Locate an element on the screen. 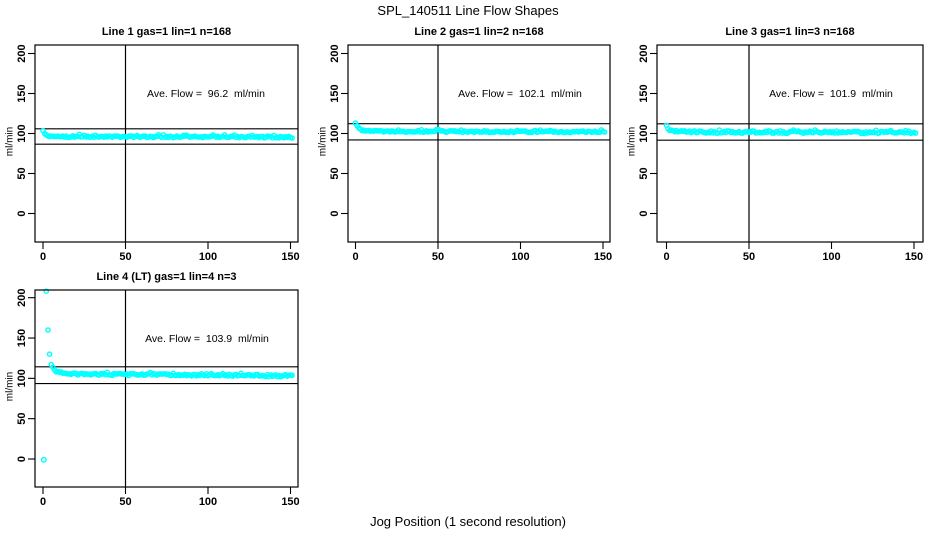 This screenshot has height=540, width=936. panel-1-title: Line 1 gas=1 lin=1 n=168 is located at coordinates (166, 32).